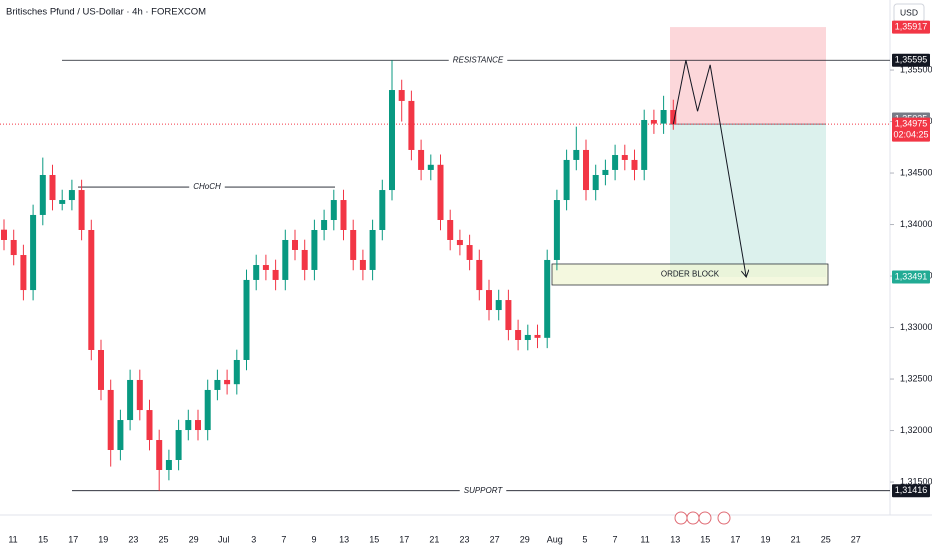 The height and width of the screenshot is (550, 932). Describe the element at coordinates (796, 539) in the screenshot. I see `x-tick-label: 21` at that location.